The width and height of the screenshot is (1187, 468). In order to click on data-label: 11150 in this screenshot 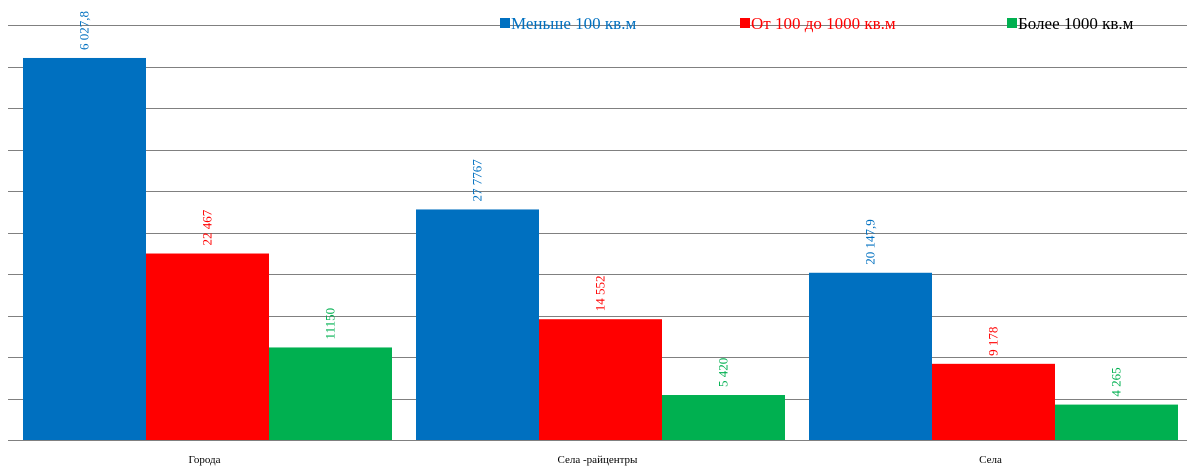, I will do `click(330, 324)`.